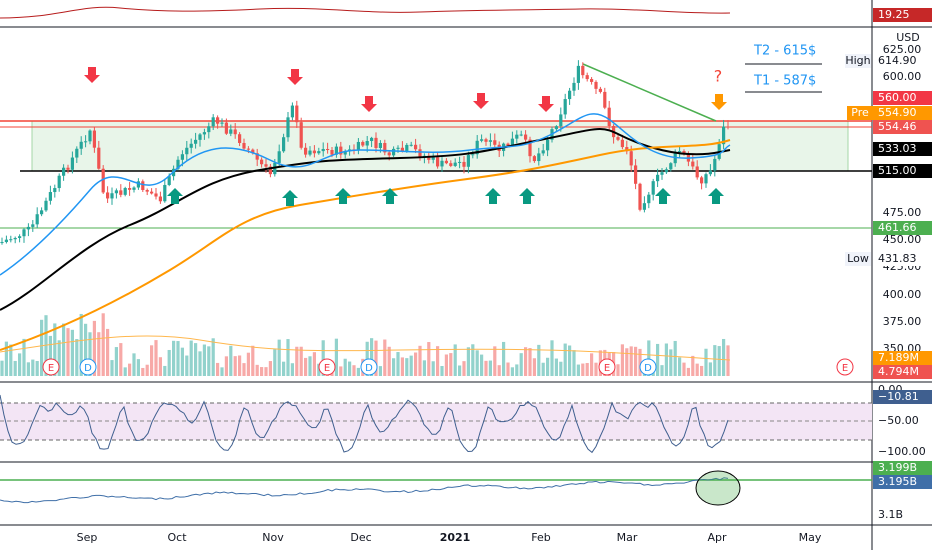  What do you see at coordinates (897, 170) in the screenshot?
I see `price-badge-label: 515.00` at bounding box center [897, 170].